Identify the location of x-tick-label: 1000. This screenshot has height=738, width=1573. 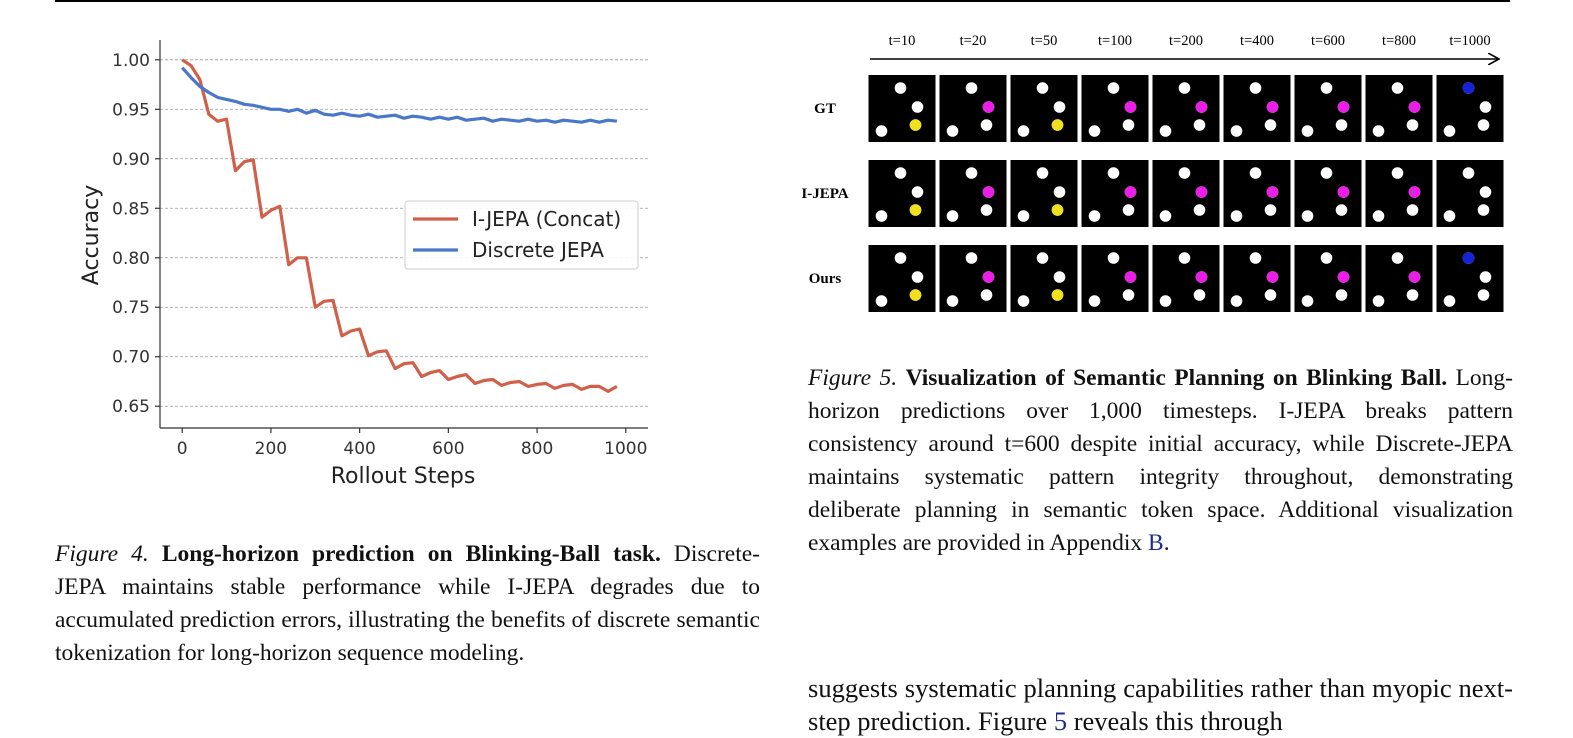
(625, 449).